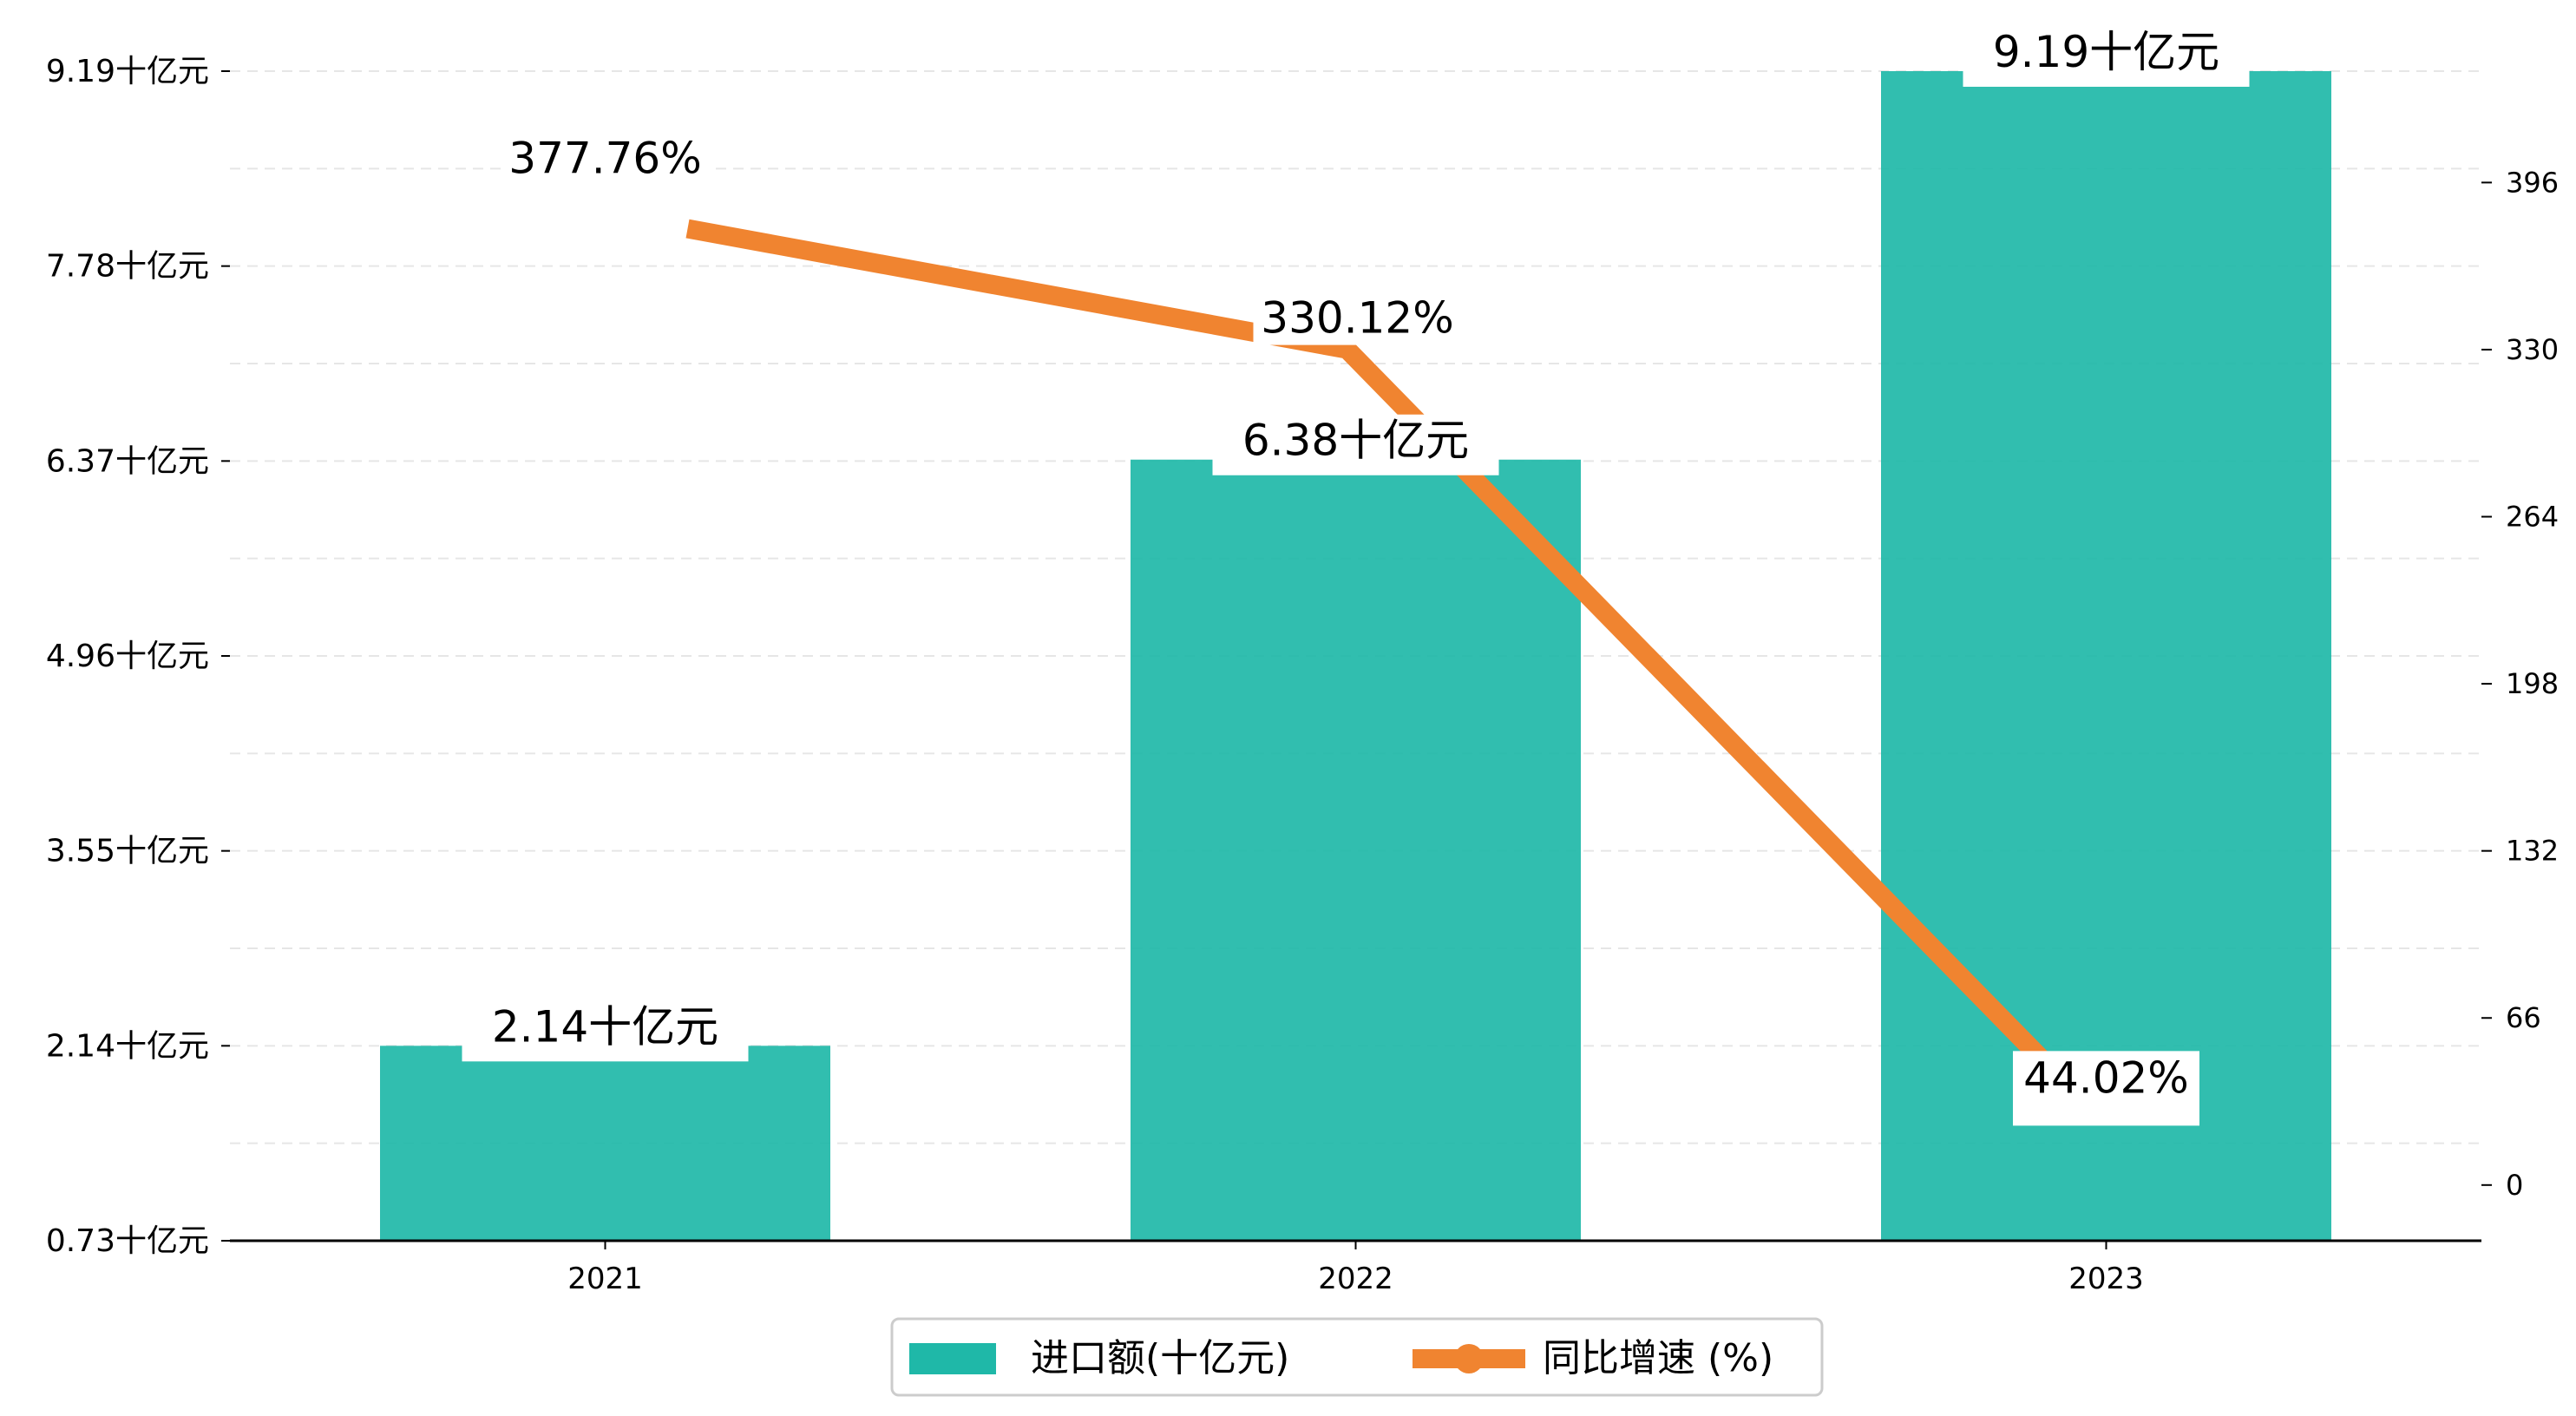 The height and width of the screenshot is (1416, 2576). Describe the element at coordinates (1356, 850) in the screenshot. I see `bar-2022` at that location.